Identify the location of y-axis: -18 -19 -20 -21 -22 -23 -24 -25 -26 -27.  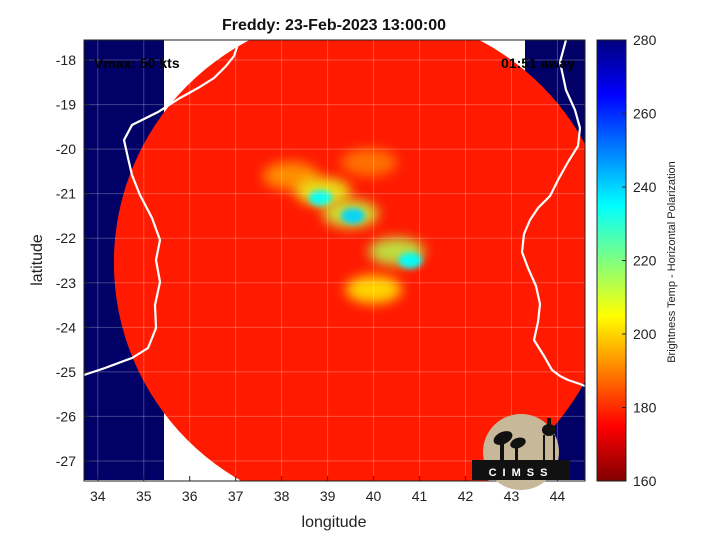
(72, 260).